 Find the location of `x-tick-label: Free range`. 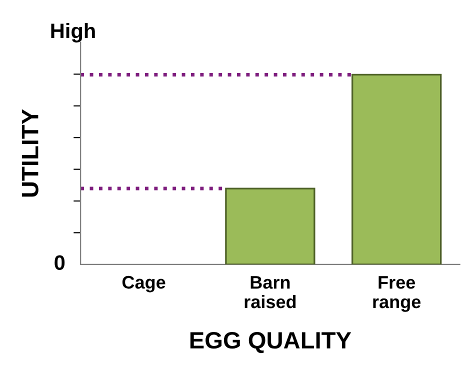

x-tick-label: Free range is located at coordinates (397, 294).